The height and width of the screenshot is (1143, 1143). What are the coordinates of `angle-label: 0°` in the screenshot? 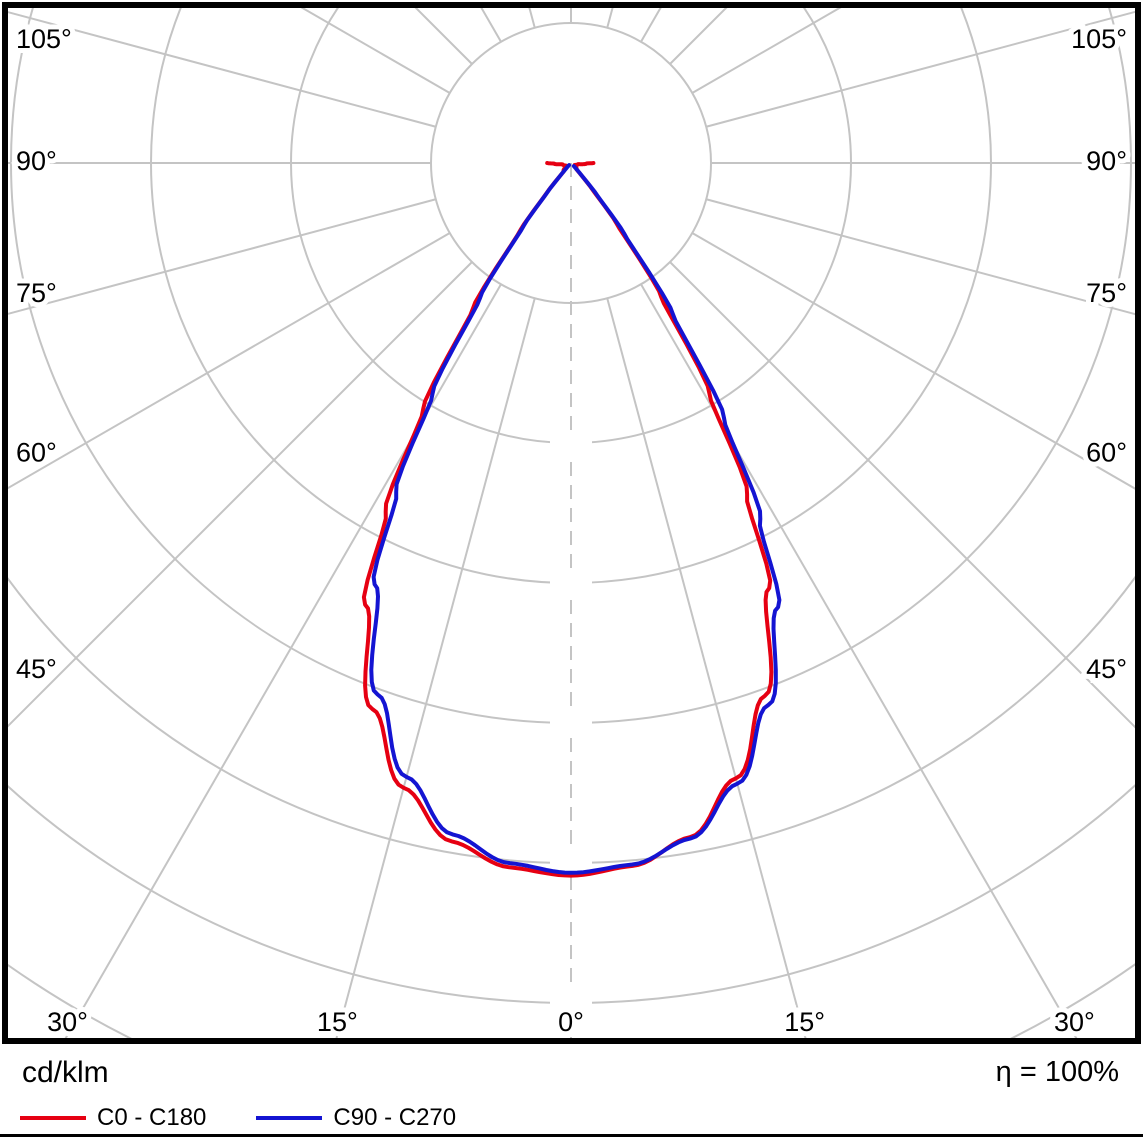 It's located at (571, 1022).